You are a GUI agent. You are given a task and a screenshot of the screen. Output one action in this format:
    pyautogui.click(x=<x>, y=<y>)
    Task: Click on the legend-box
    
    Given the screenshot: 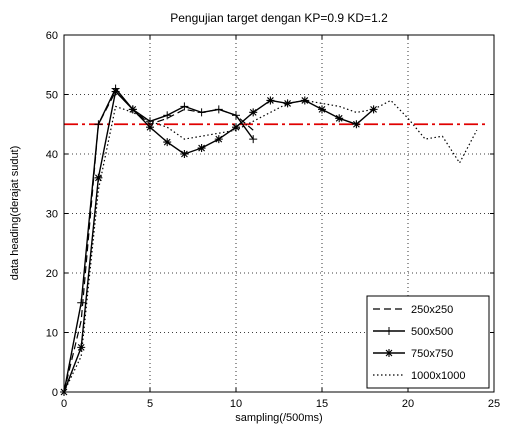 What is the action you would take?
    pyautogui.click(x=428, y=342)
    